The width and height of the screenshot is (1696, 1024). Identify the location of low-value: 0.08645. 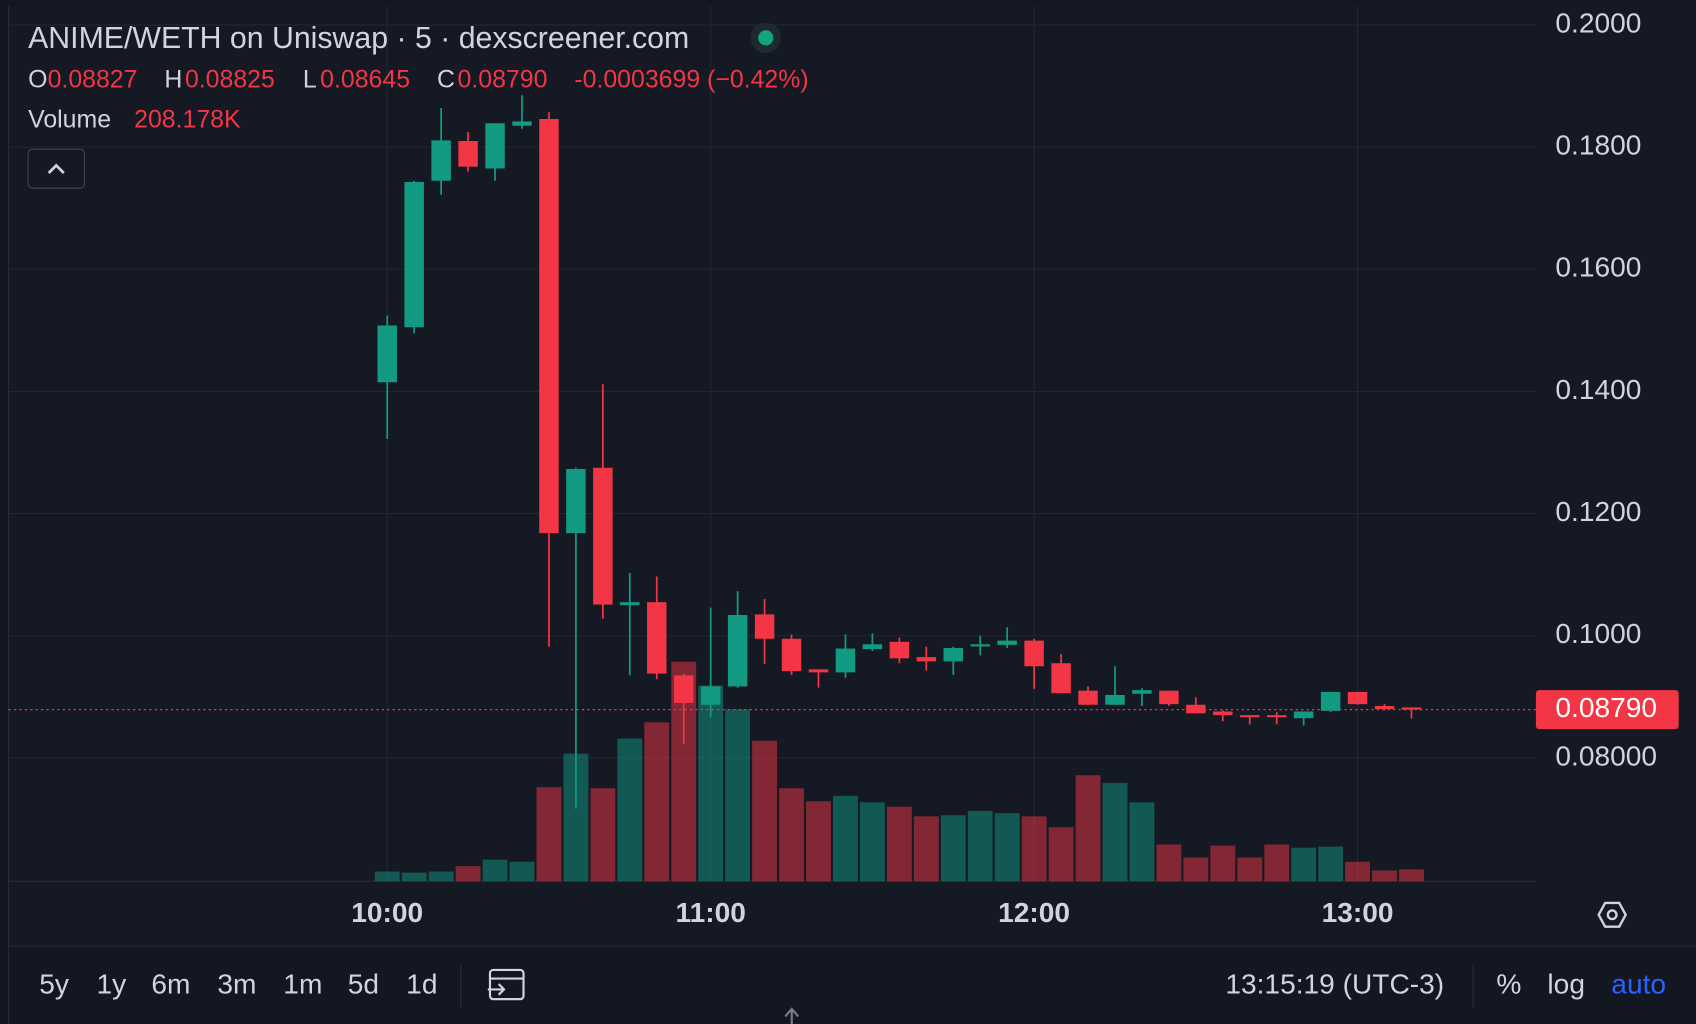
(365, 80).